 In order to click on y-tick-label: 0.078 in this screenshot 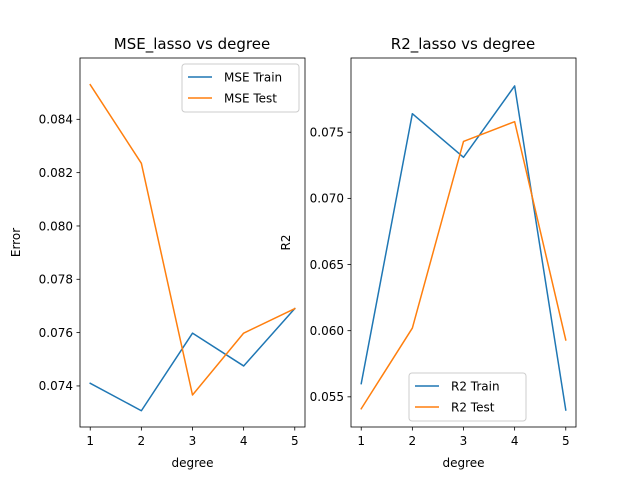, I will do `click(56, 280)`.